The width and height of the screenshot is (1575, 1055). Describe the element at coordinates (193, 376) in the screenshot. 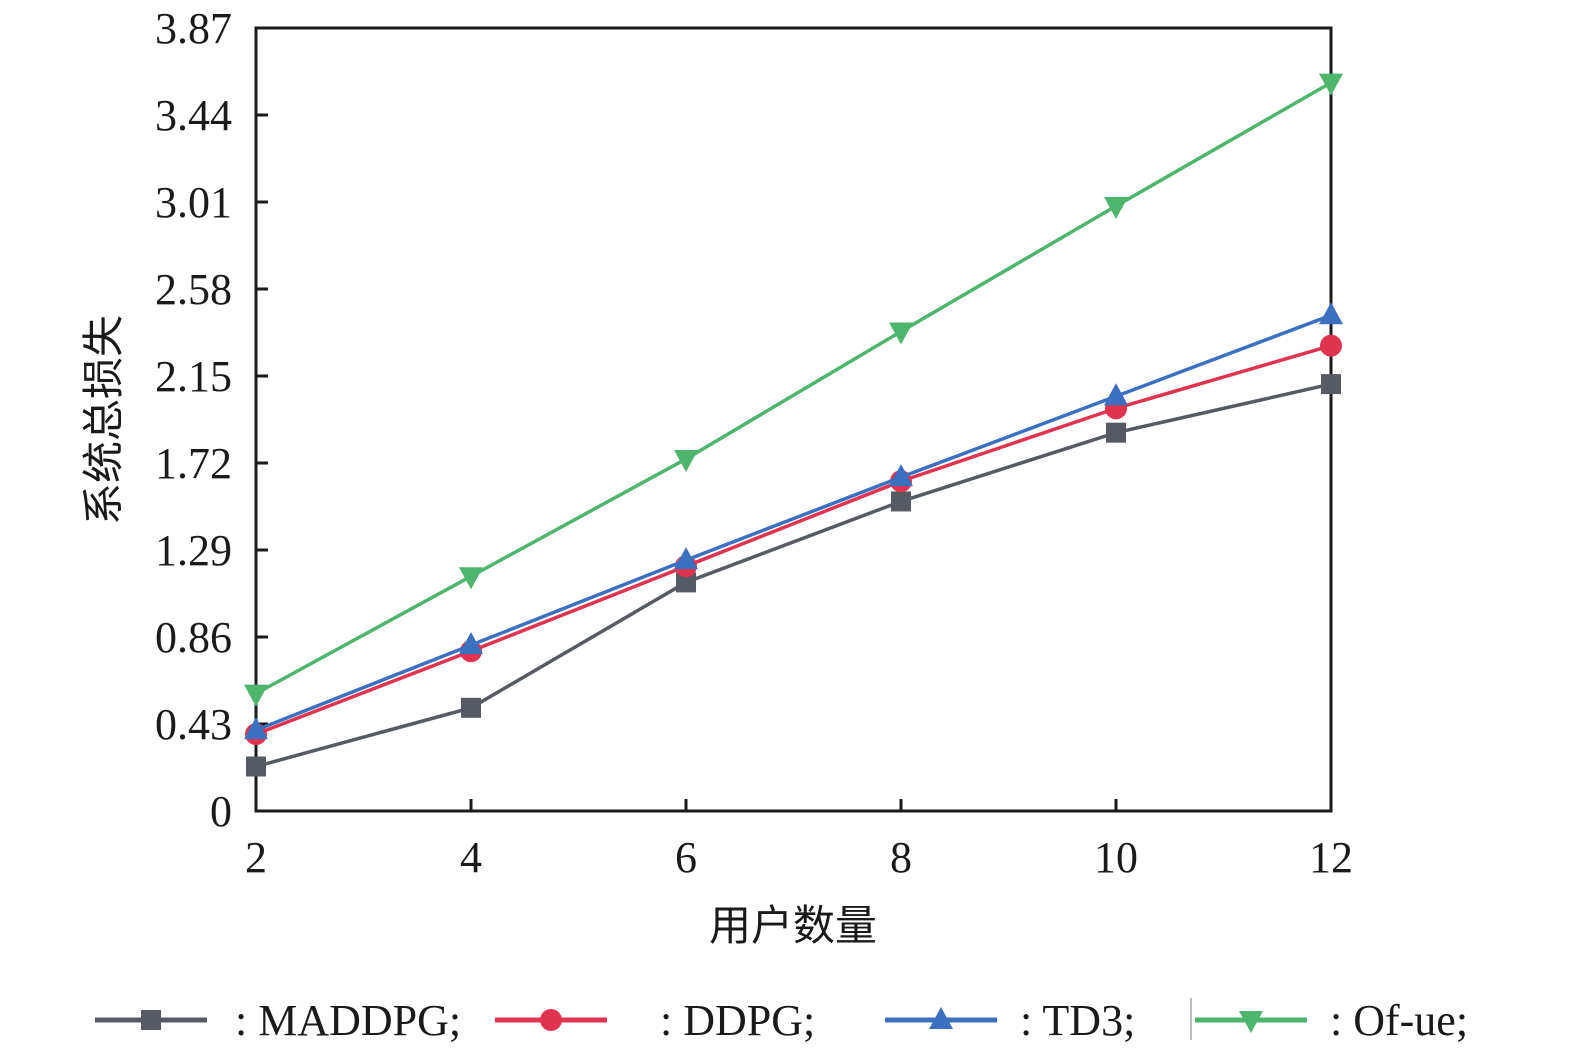

I see `y-tick-label: 2.15` at that location.